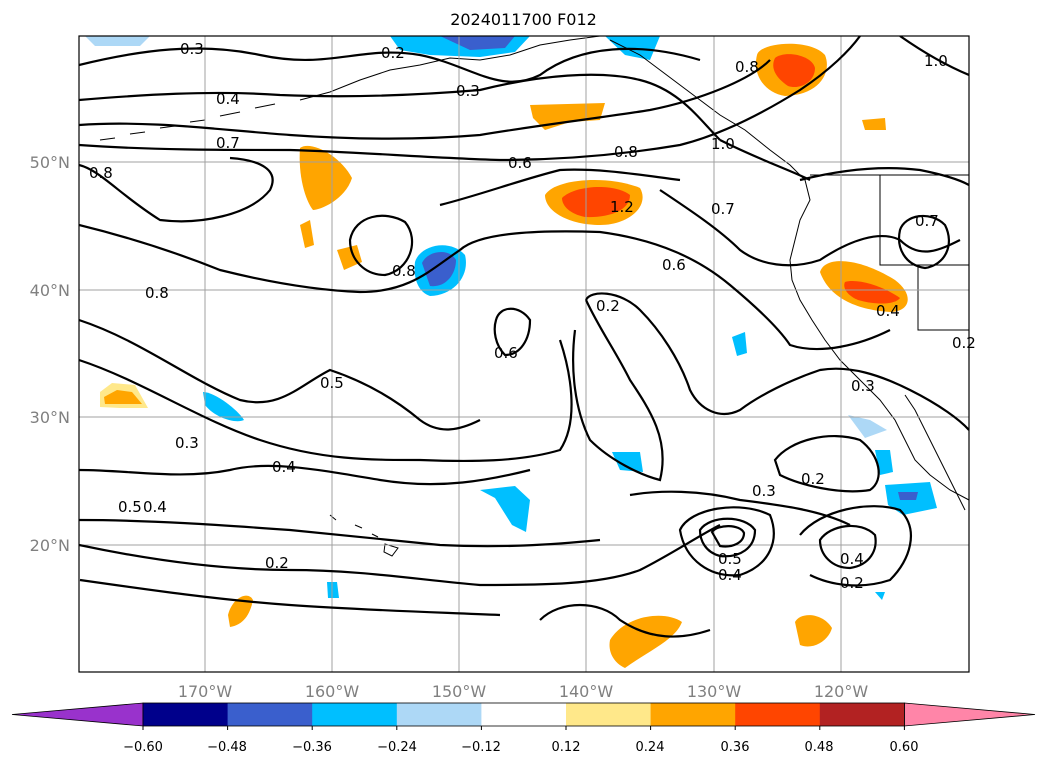 This screenshot has height=765, width=1047. I want to click on shade-pos-n-160w, so click(326, 178).